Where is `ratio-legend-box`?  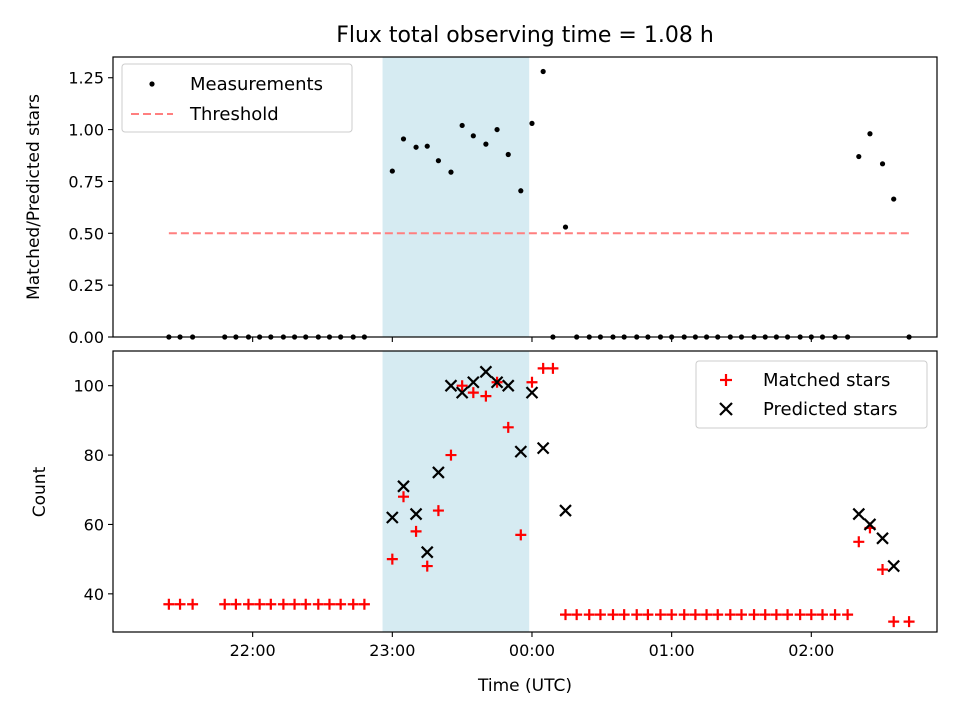
ratio-legend-box is located at coordinates (237, 98).